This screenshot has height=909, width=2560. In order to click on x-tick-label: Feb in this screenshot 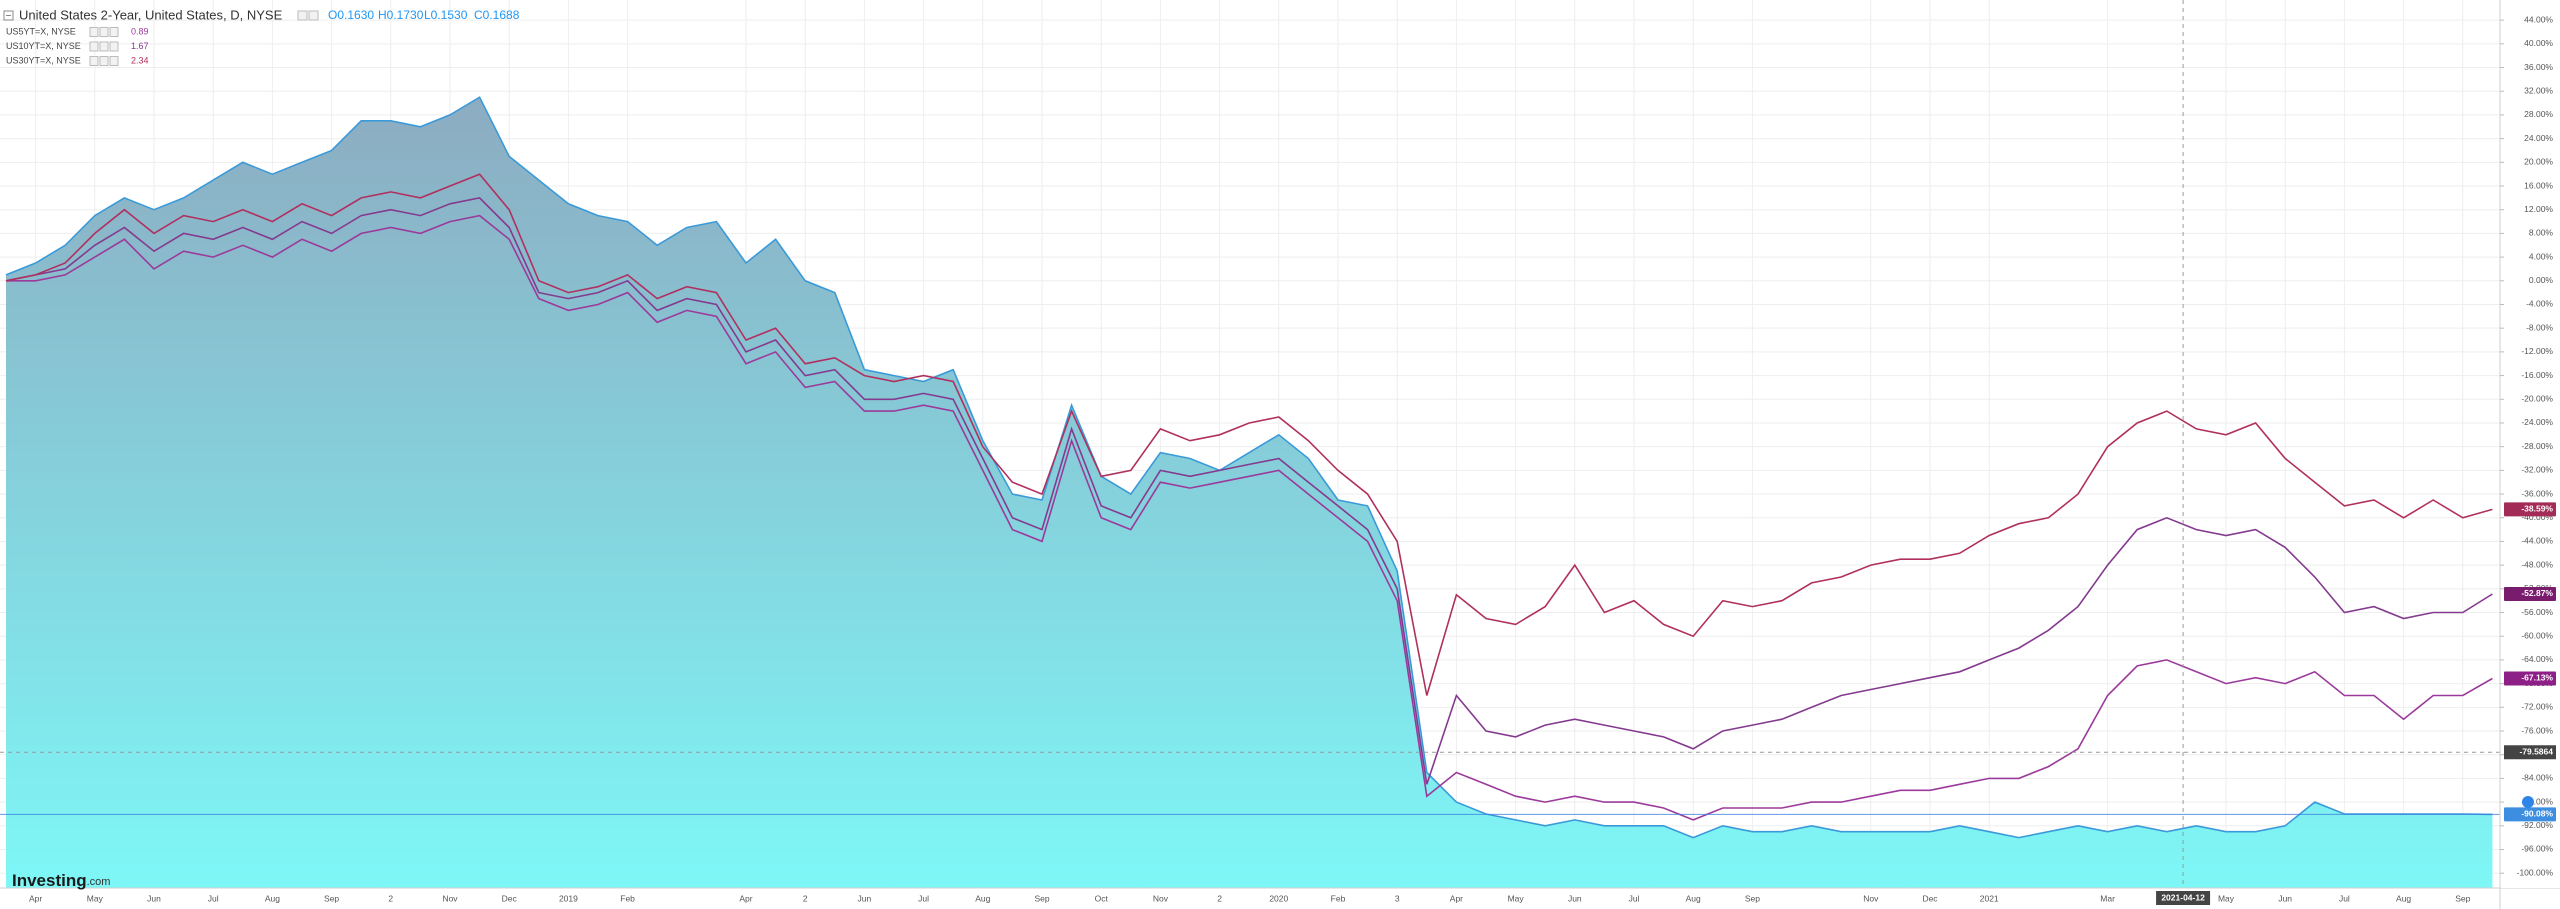, I will do `click(627, 898)`.